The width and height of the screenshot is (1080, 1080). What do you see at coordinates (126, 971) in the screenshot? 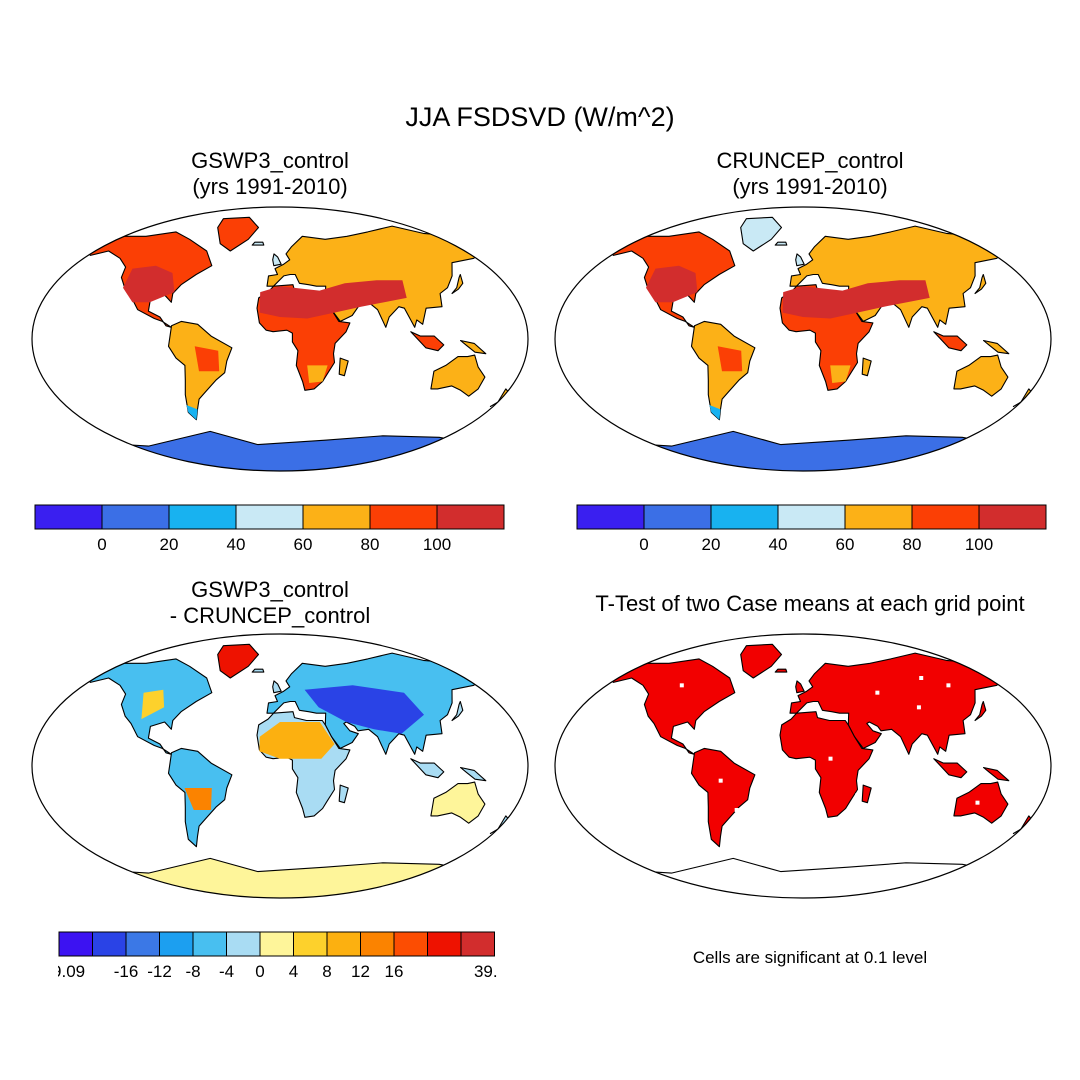
I see `colorbar-tick-label: -16` at bounding box center [126, 971].